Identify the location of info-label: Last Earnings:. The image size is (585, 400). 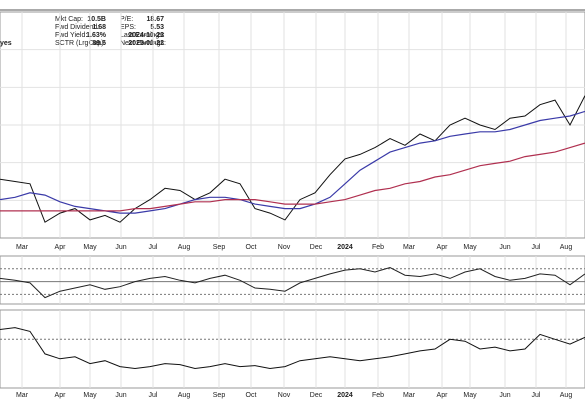
(142, 35).